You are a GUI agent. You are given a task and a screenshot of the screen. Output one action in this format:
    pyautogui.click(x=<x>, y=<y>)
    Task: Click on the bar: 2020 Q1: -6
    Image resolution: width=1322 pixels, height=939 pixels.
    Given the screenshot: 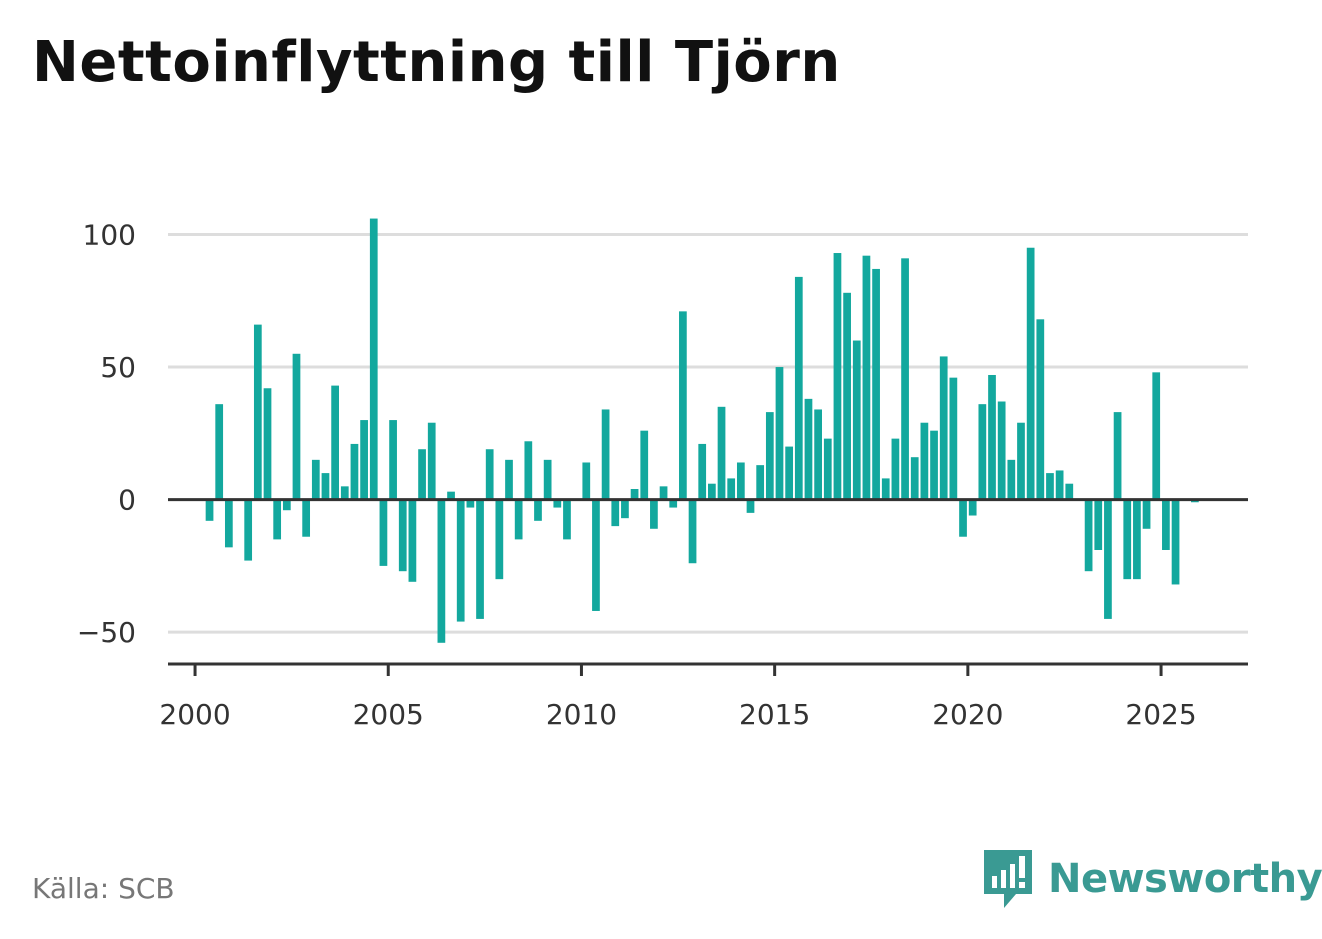 What is the action you would take?
    pyautogui.click(x=972, y=507)
    